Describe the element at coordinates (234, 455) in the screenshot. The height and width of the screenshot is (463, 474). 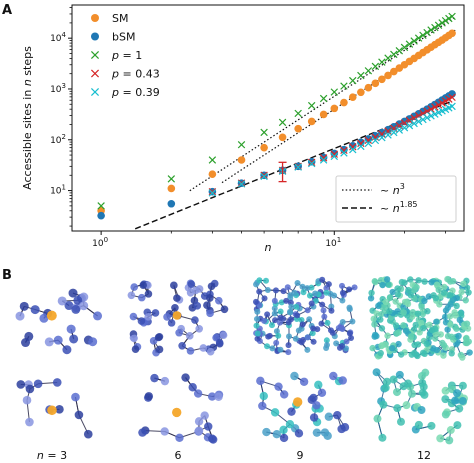
I see `structure-captions: n = 3 6 9 12` at that location.